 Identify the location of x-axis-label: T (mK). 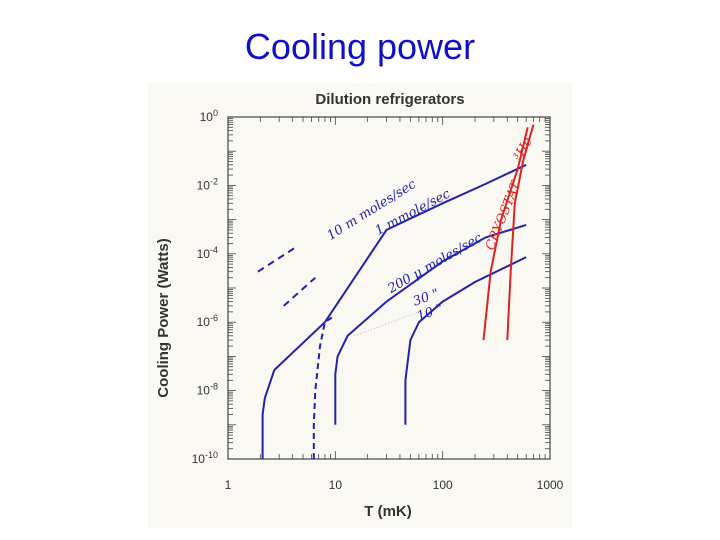
(388, 511).